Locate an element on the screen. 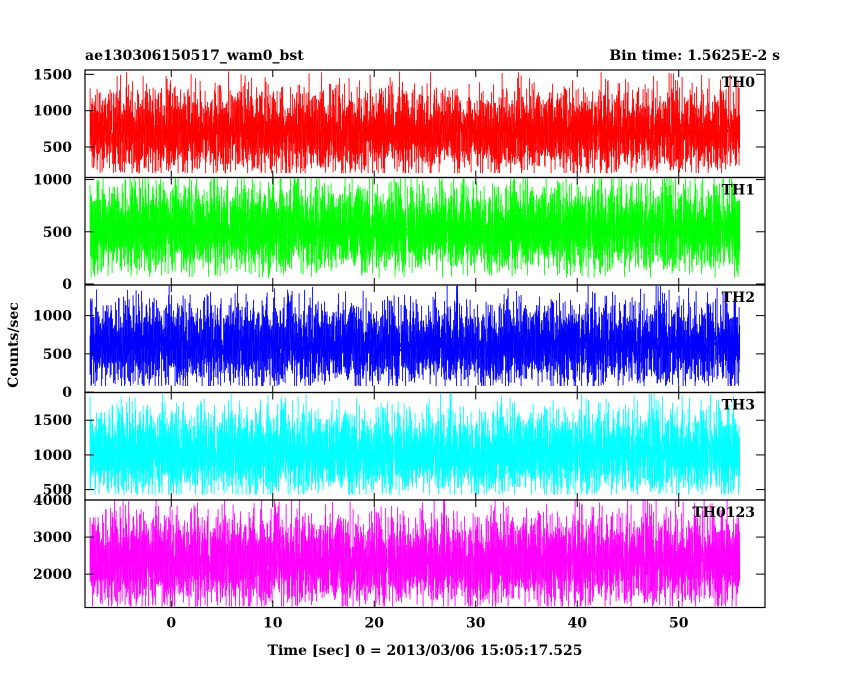 This screenshot has height=680, width=850. x-tick-label: 20 is located at coordinates (375, 624).